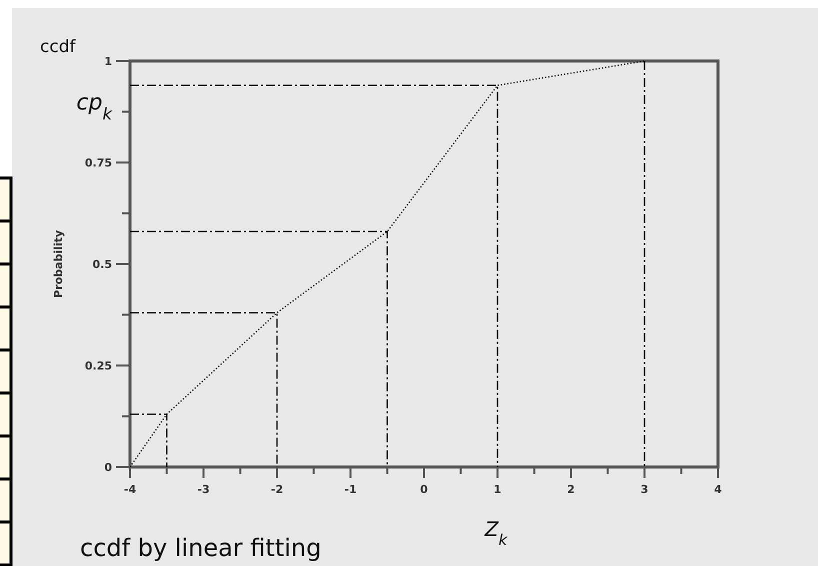 The width and height of the screenshot is (818, 566). What do you see at coordinates (201, 548) in the screenshot?
I see `text: ccdf by linear fitting` at bounding box center [201, 548].